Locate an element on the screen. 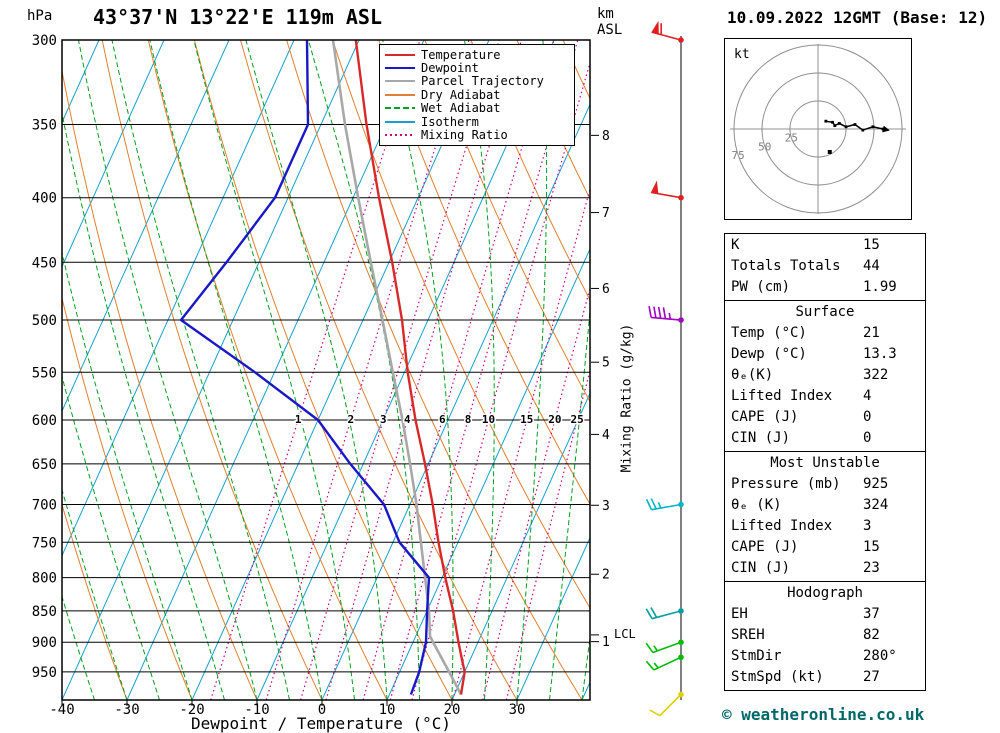  km-tick-label: 4 is located at coordinates (606, 435).